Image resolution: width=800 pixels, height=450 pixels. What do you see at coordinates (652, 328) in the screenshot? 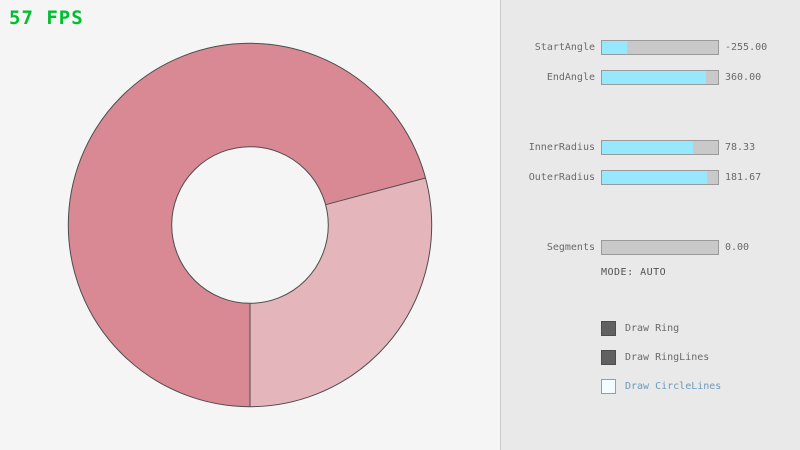
I see `checkbox-label: Draw Ring` at bounding box center [652, 328].